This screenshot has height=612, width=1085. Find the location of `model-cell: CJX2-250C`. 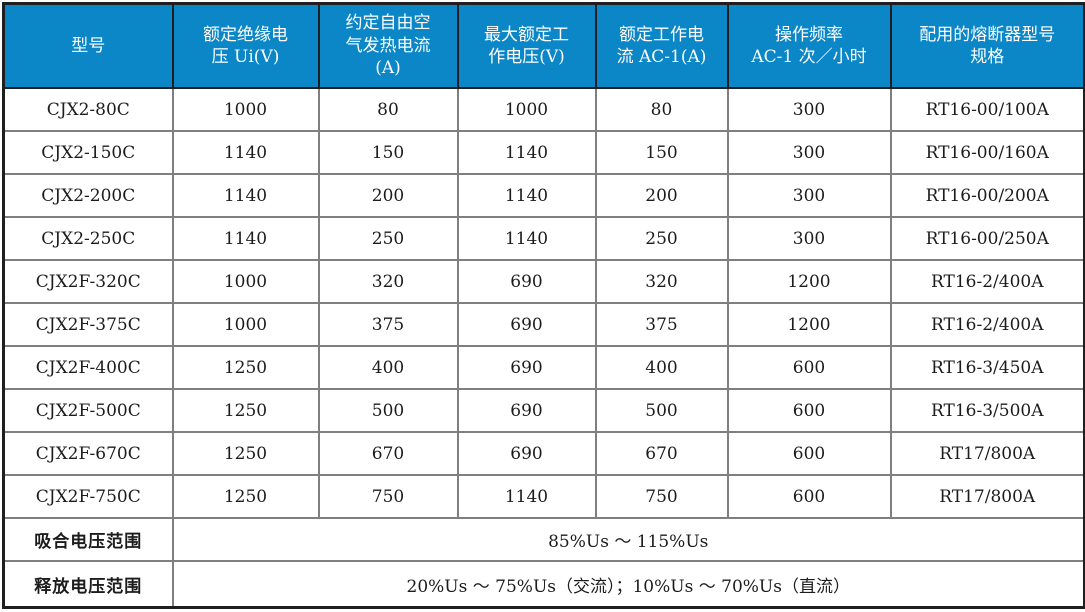

model-cell: CJX2-250C is located at coordinates (88, 238).